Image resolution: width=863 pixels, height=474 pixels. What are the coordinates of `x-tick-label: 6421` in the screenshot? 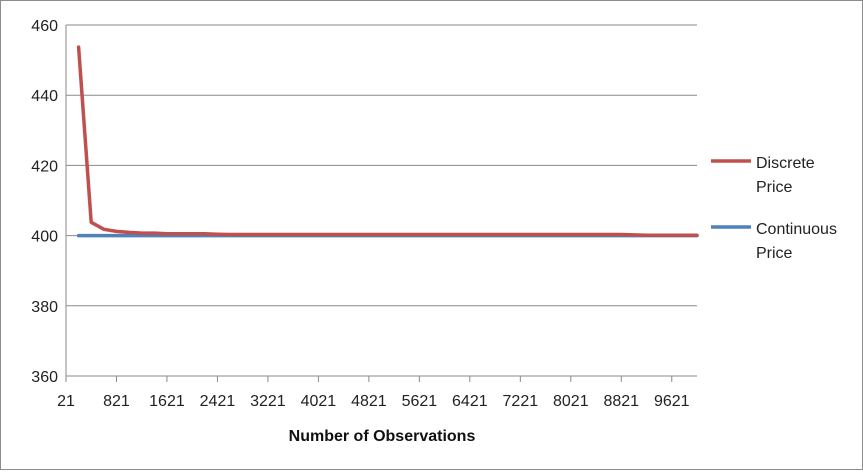 It's located at (470, 401).